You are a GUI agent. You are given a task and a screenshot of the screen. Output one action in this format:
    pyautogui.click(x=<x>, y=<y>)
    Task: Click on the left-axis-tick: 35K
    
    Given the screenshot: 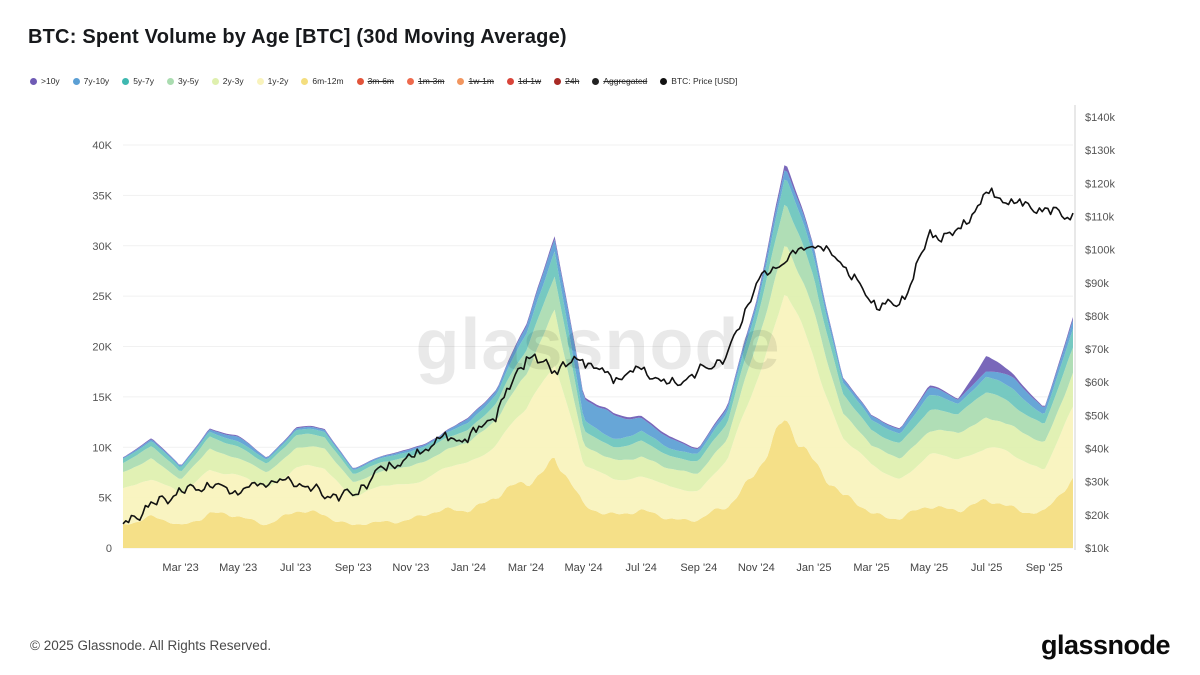 What is the action you would take?
    pyautogui.click(x=102, y=196)
    